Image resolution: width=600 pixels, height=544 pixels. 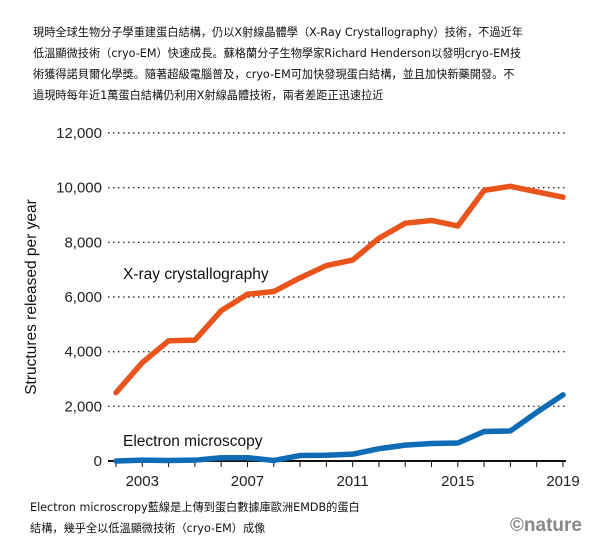 What do you see at coordinates (545, 525) in the screenshot?
I see `nature-logo: ©nature` at bounding box center [545, 525].